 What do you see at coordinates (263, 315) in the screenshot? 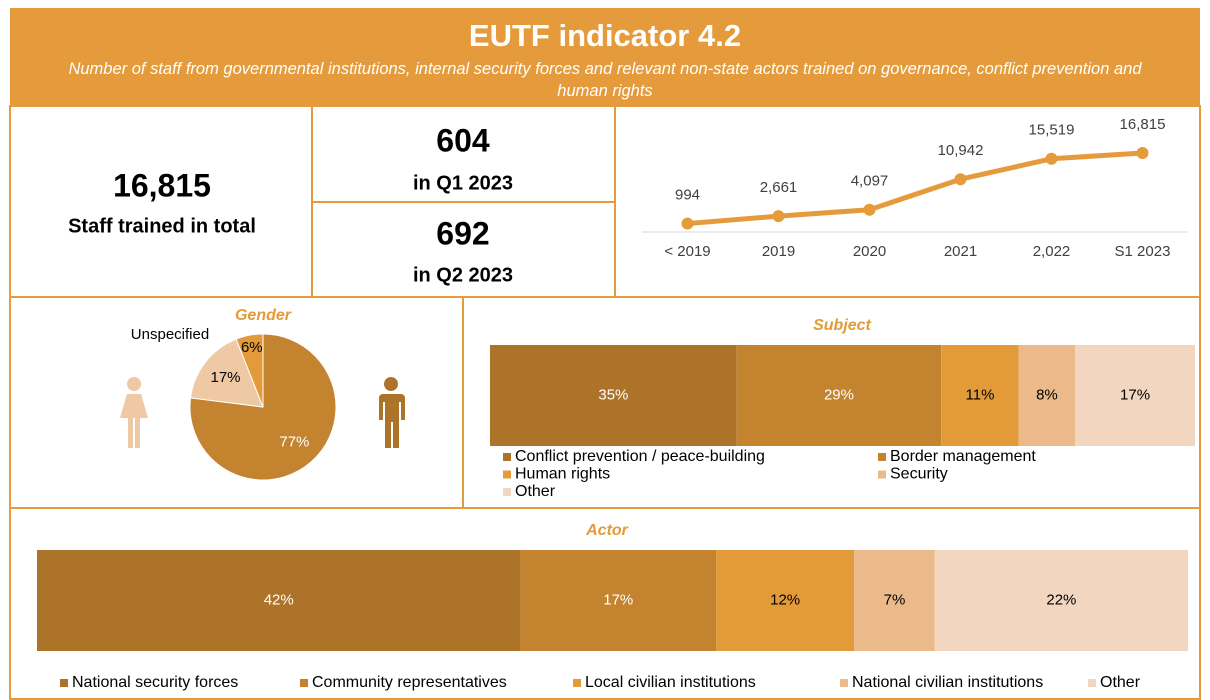
I see `chart-title: Gender` at bounding box center [263, 315].